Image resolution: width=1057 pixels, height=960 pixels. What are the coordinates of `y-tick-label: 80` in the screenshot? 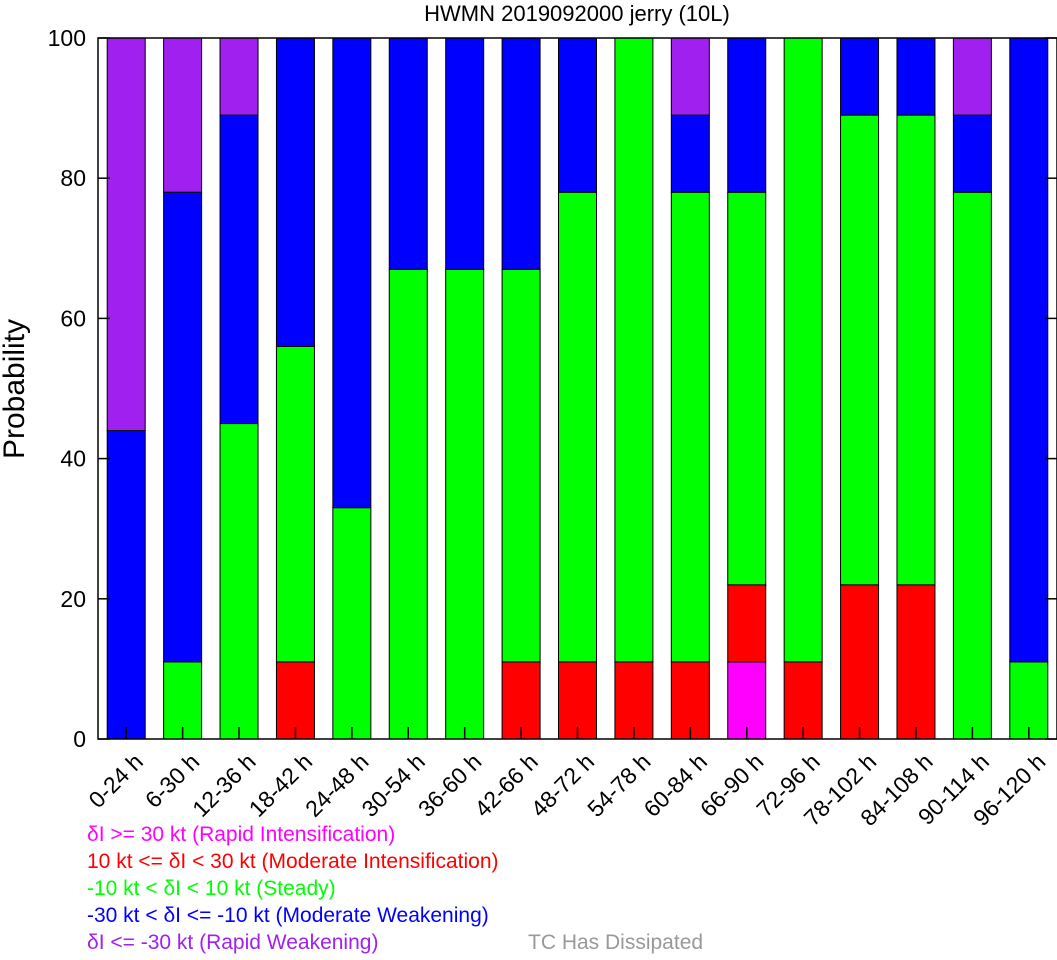 It's located at (73, 178).